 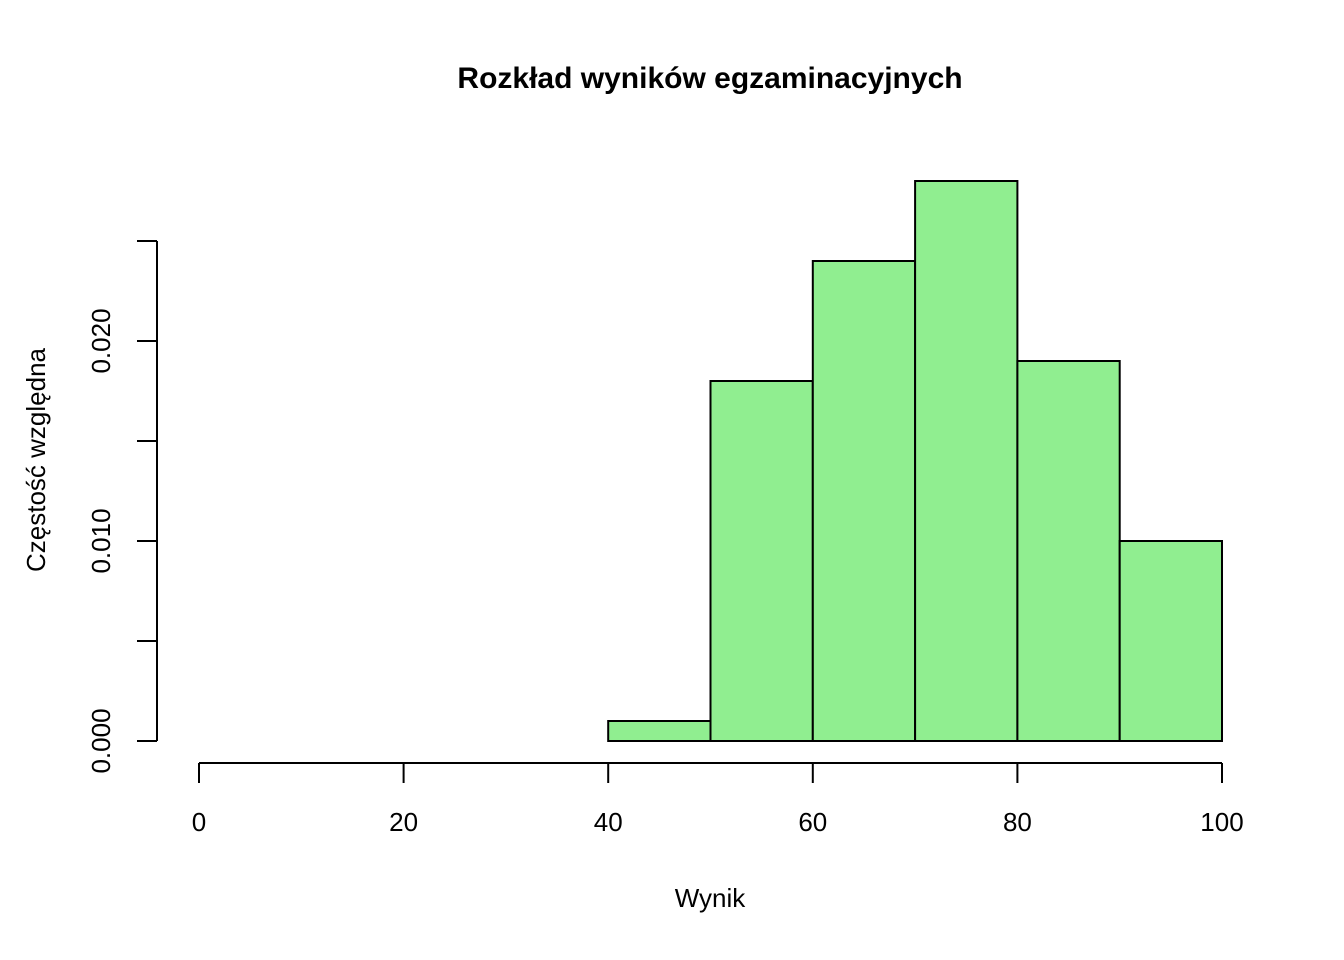 What do you see at coordinates (1221, 822) in the screenshot?
I see `x-tick-label: 100` at bounding box center [1221, 822].